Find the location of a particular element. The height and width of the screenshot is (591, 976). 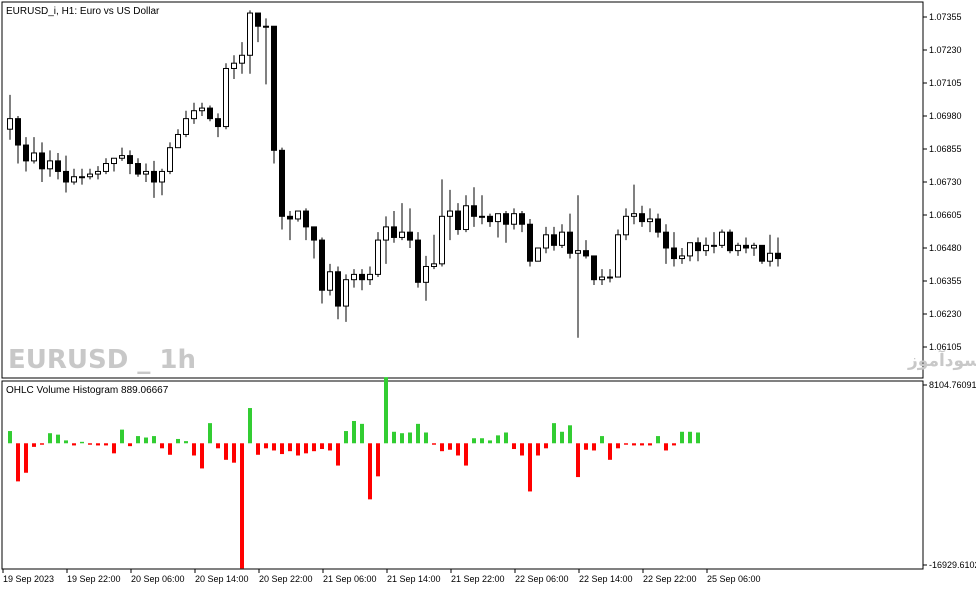

time-tick-label: 20 Sep 14:00 is located at coordinates (222, 579).